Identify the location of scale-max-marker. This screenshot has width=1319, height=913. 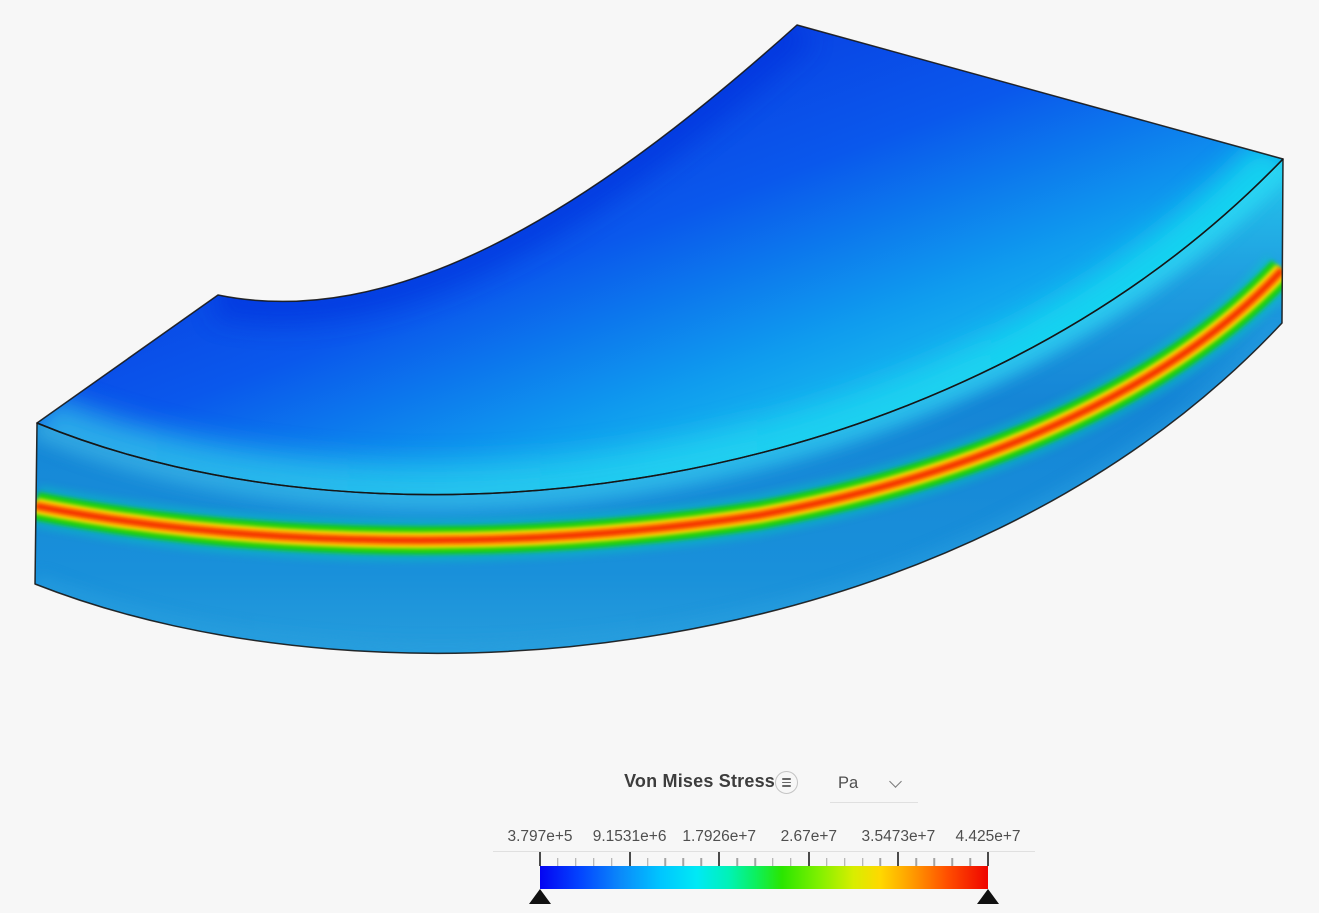
(988, 896).